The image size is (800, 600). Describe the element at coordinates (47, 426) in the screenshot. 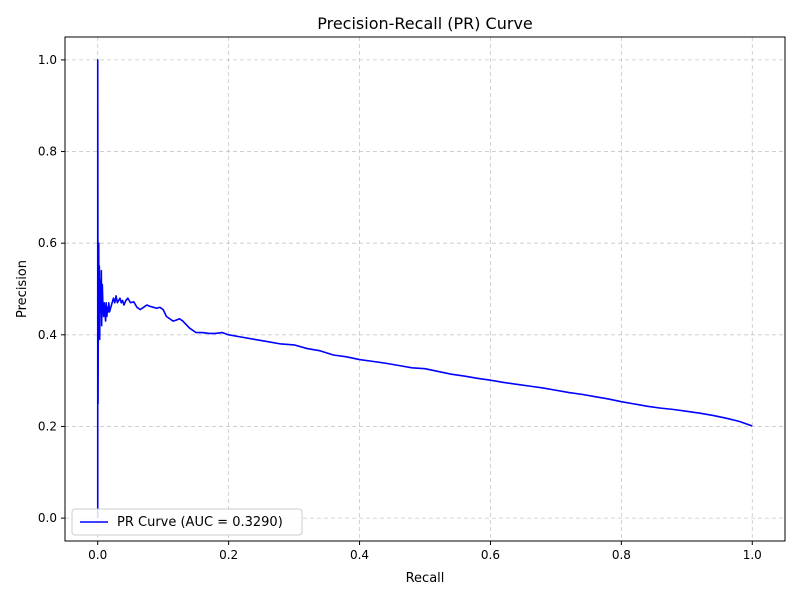

I see `y-tick-label: 0.2` at that location.